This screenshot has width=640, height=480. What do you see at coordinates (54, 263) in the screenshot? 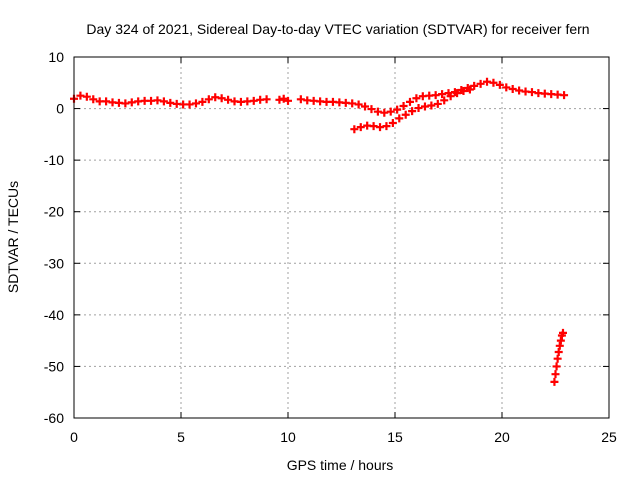
I see `y-tick-label: -30` at bounding box center [54, 263].